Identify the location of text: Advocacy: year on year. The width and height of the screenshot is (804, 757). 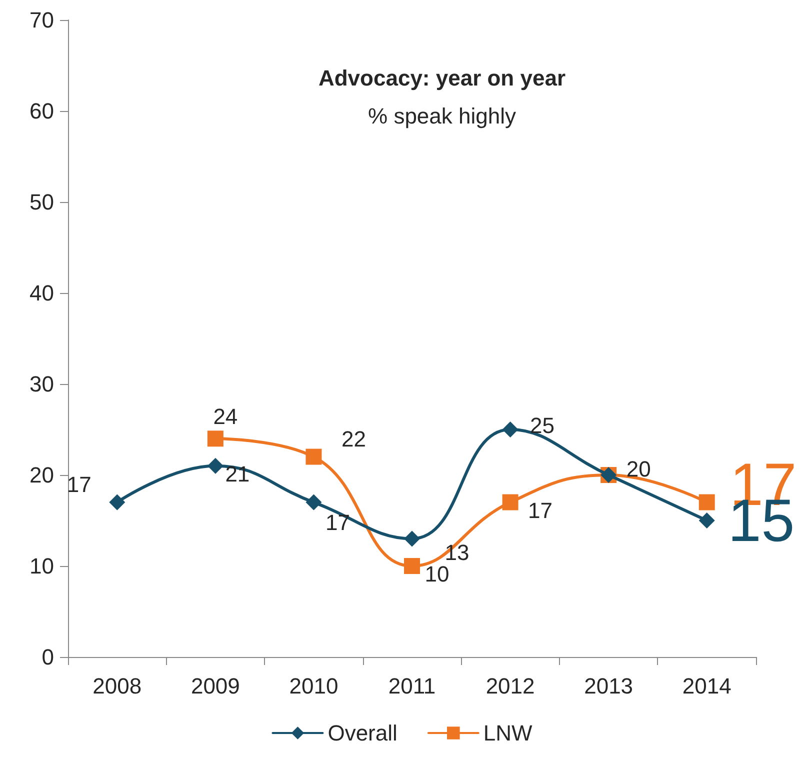
(442, 78).